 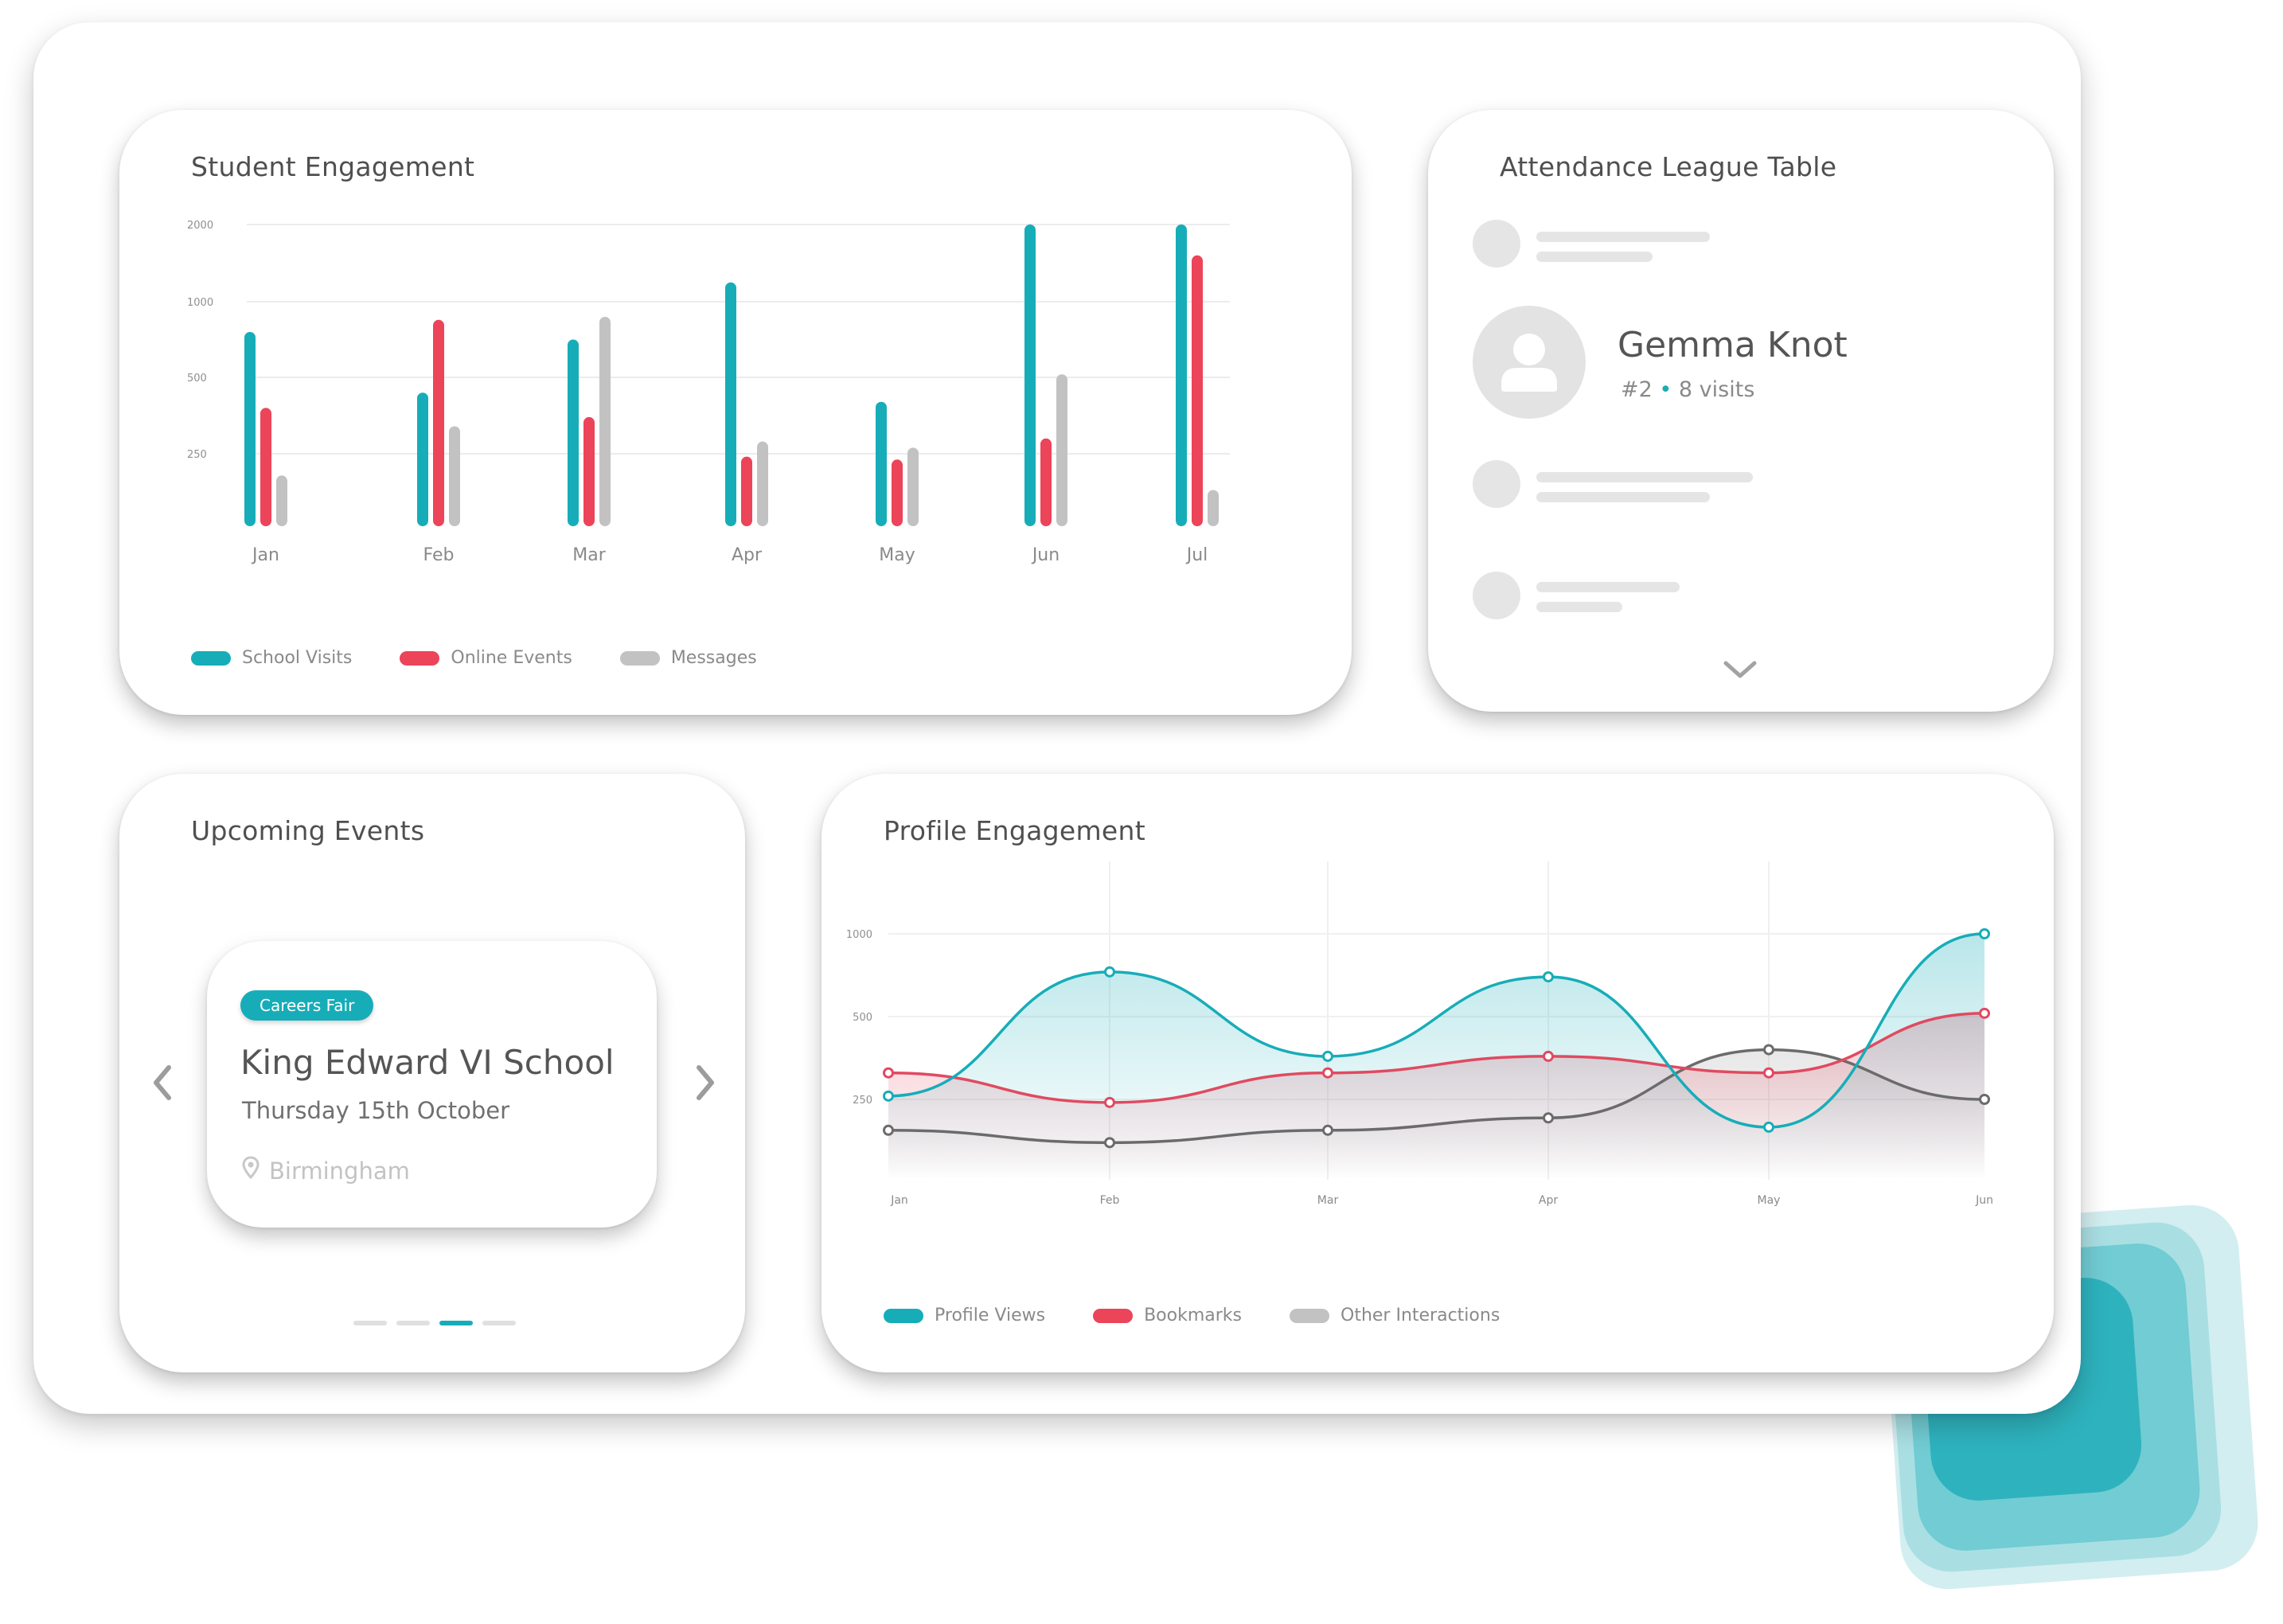 What do you see at coordinates (1110, 1200) in the screenshot?
I see `x-tick-label: Feb` at bounding box center [1110, 1200].